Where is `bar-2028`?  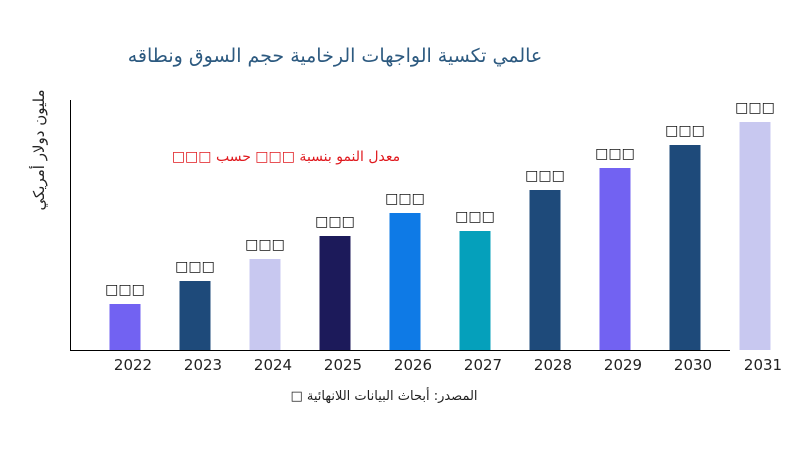
bar-2028 is located at coordinates (545, 270).